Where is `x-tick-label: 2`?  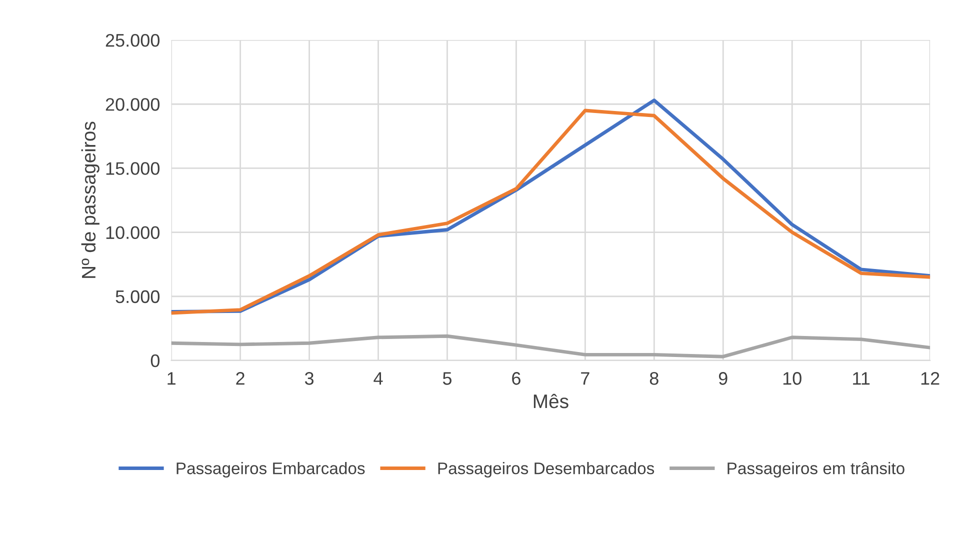
x-tick-label: 2 is located at coordinates (240, 378).